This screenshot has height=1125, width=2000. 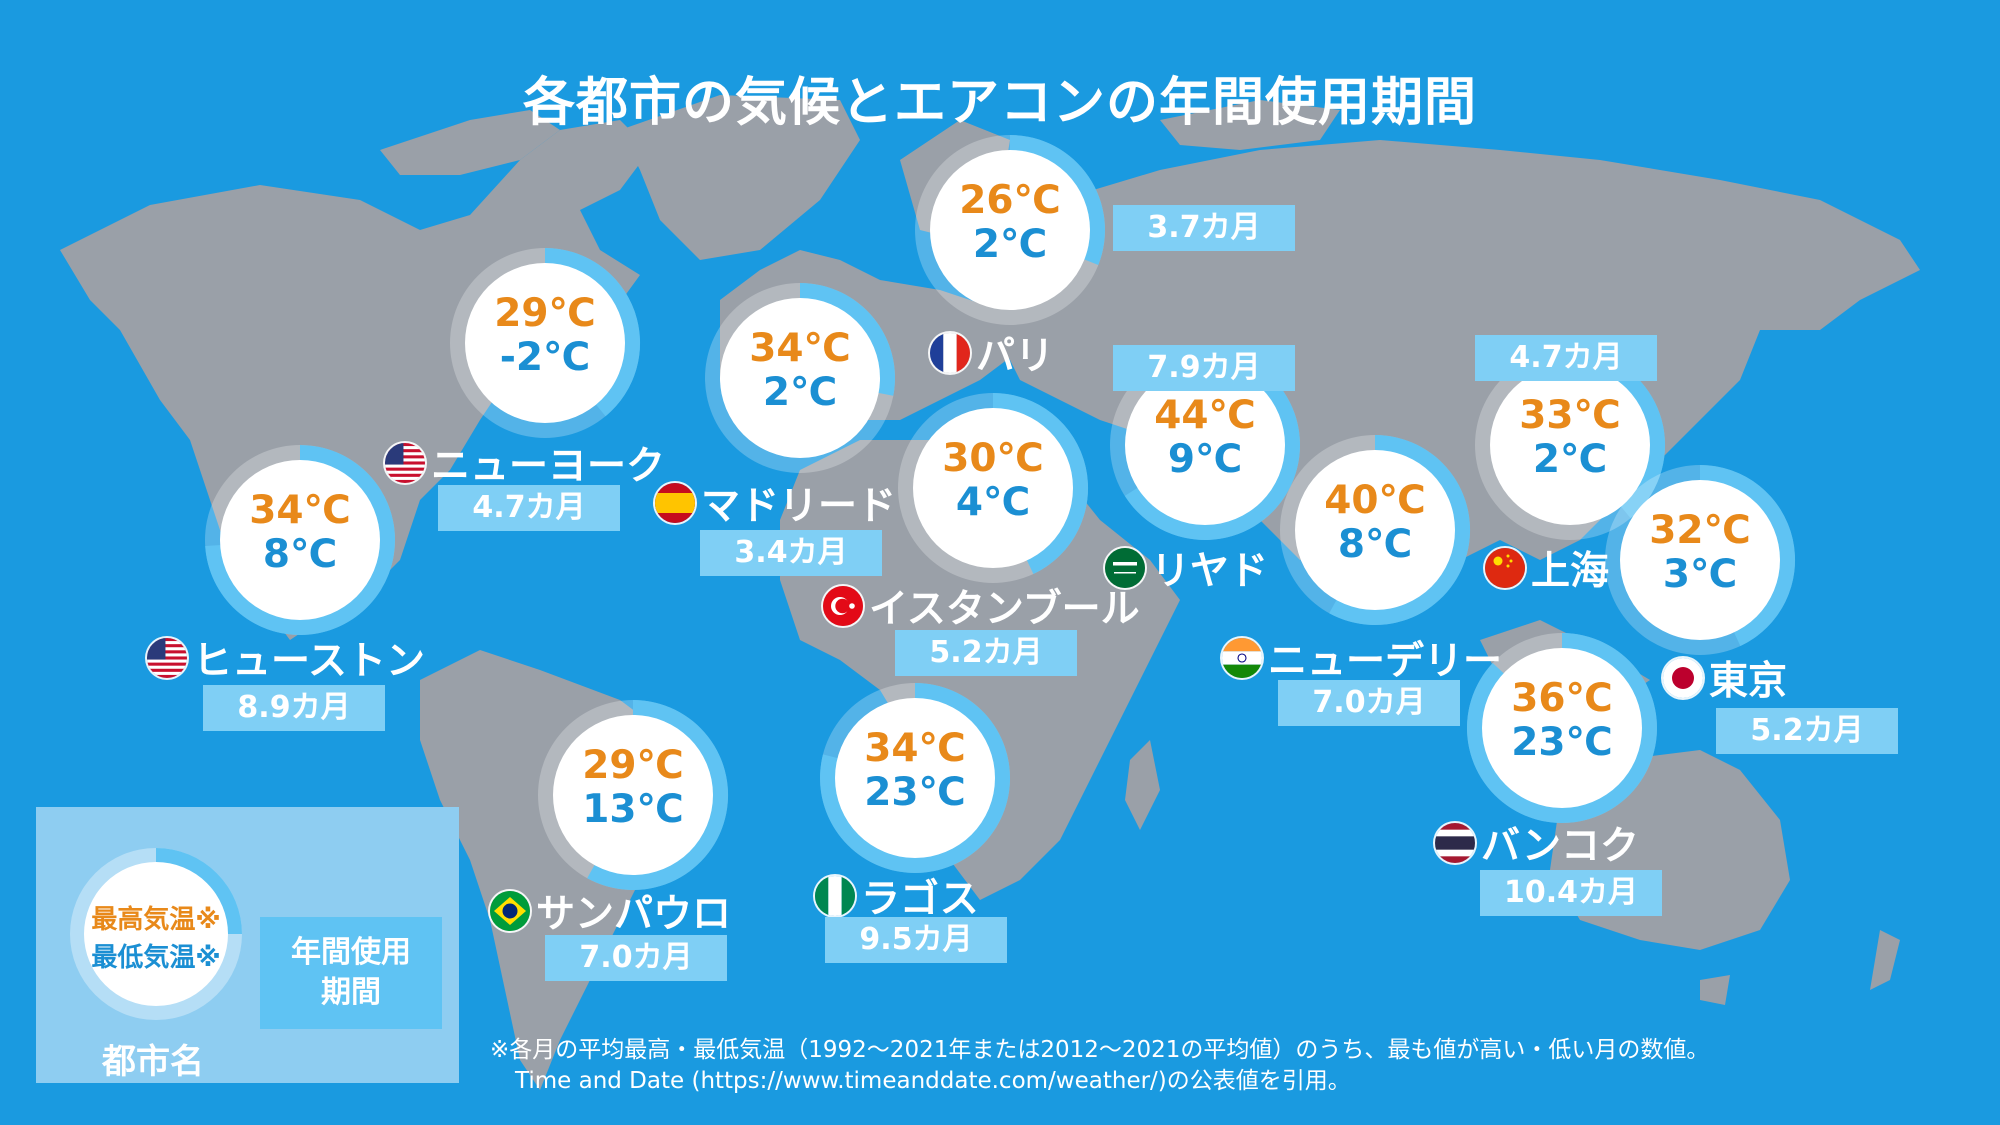 I want to click on city-11-period-box: 7.0カ月, so click(x=636, y=958).